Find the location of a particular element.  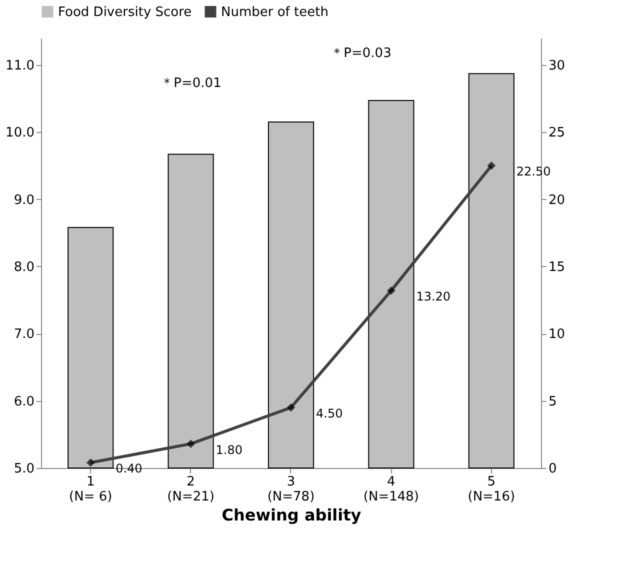

y-tick-label: 7.0 is located at coordinates (24, 334).